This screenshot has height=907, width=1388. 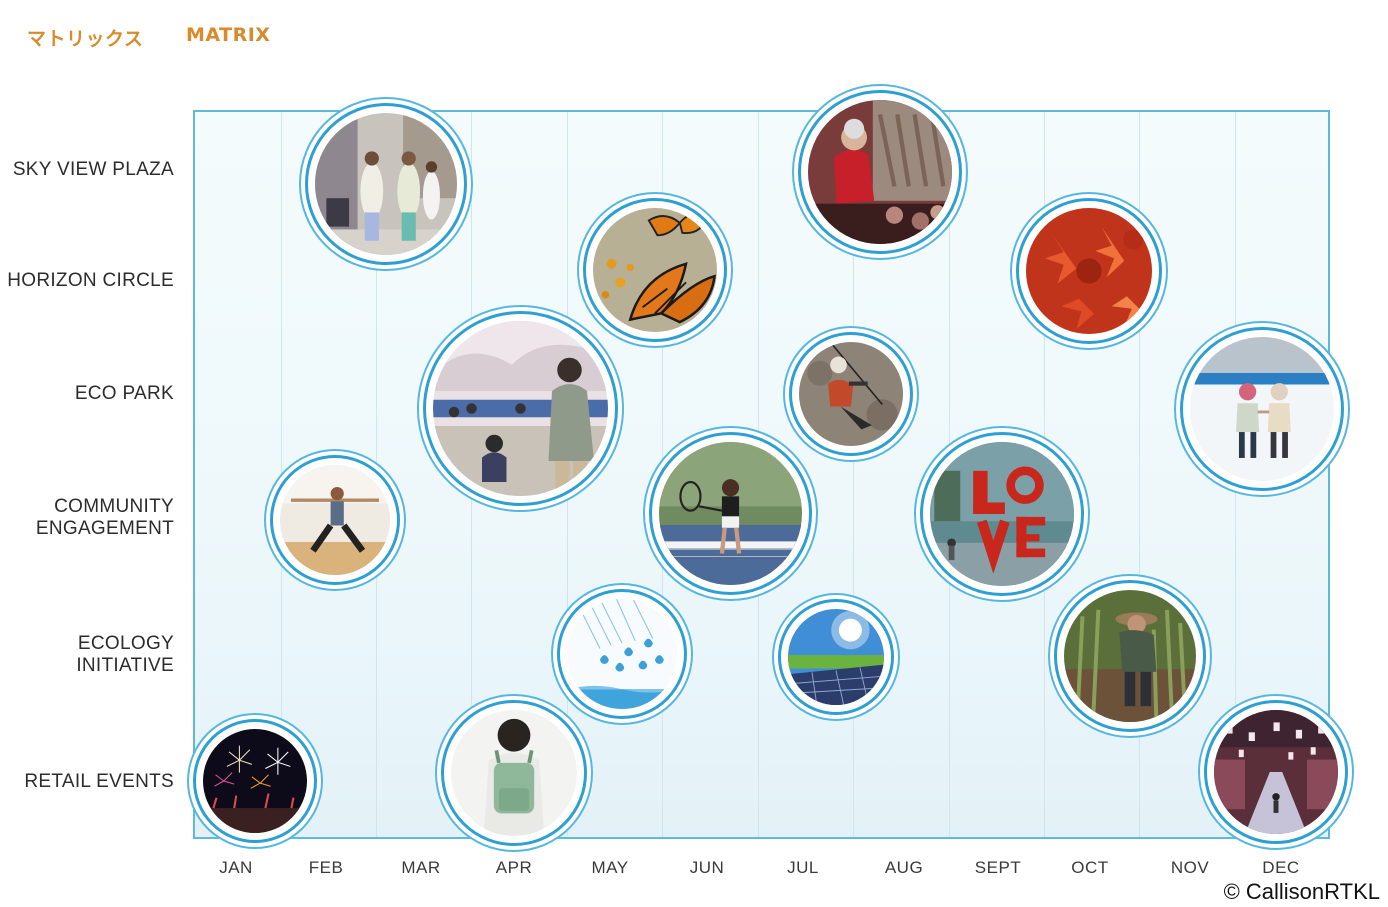 What do you see at coordinates (610, 867) in the screenshot?
I see `month-label-may: MAY` at bounding box center [610, 867].